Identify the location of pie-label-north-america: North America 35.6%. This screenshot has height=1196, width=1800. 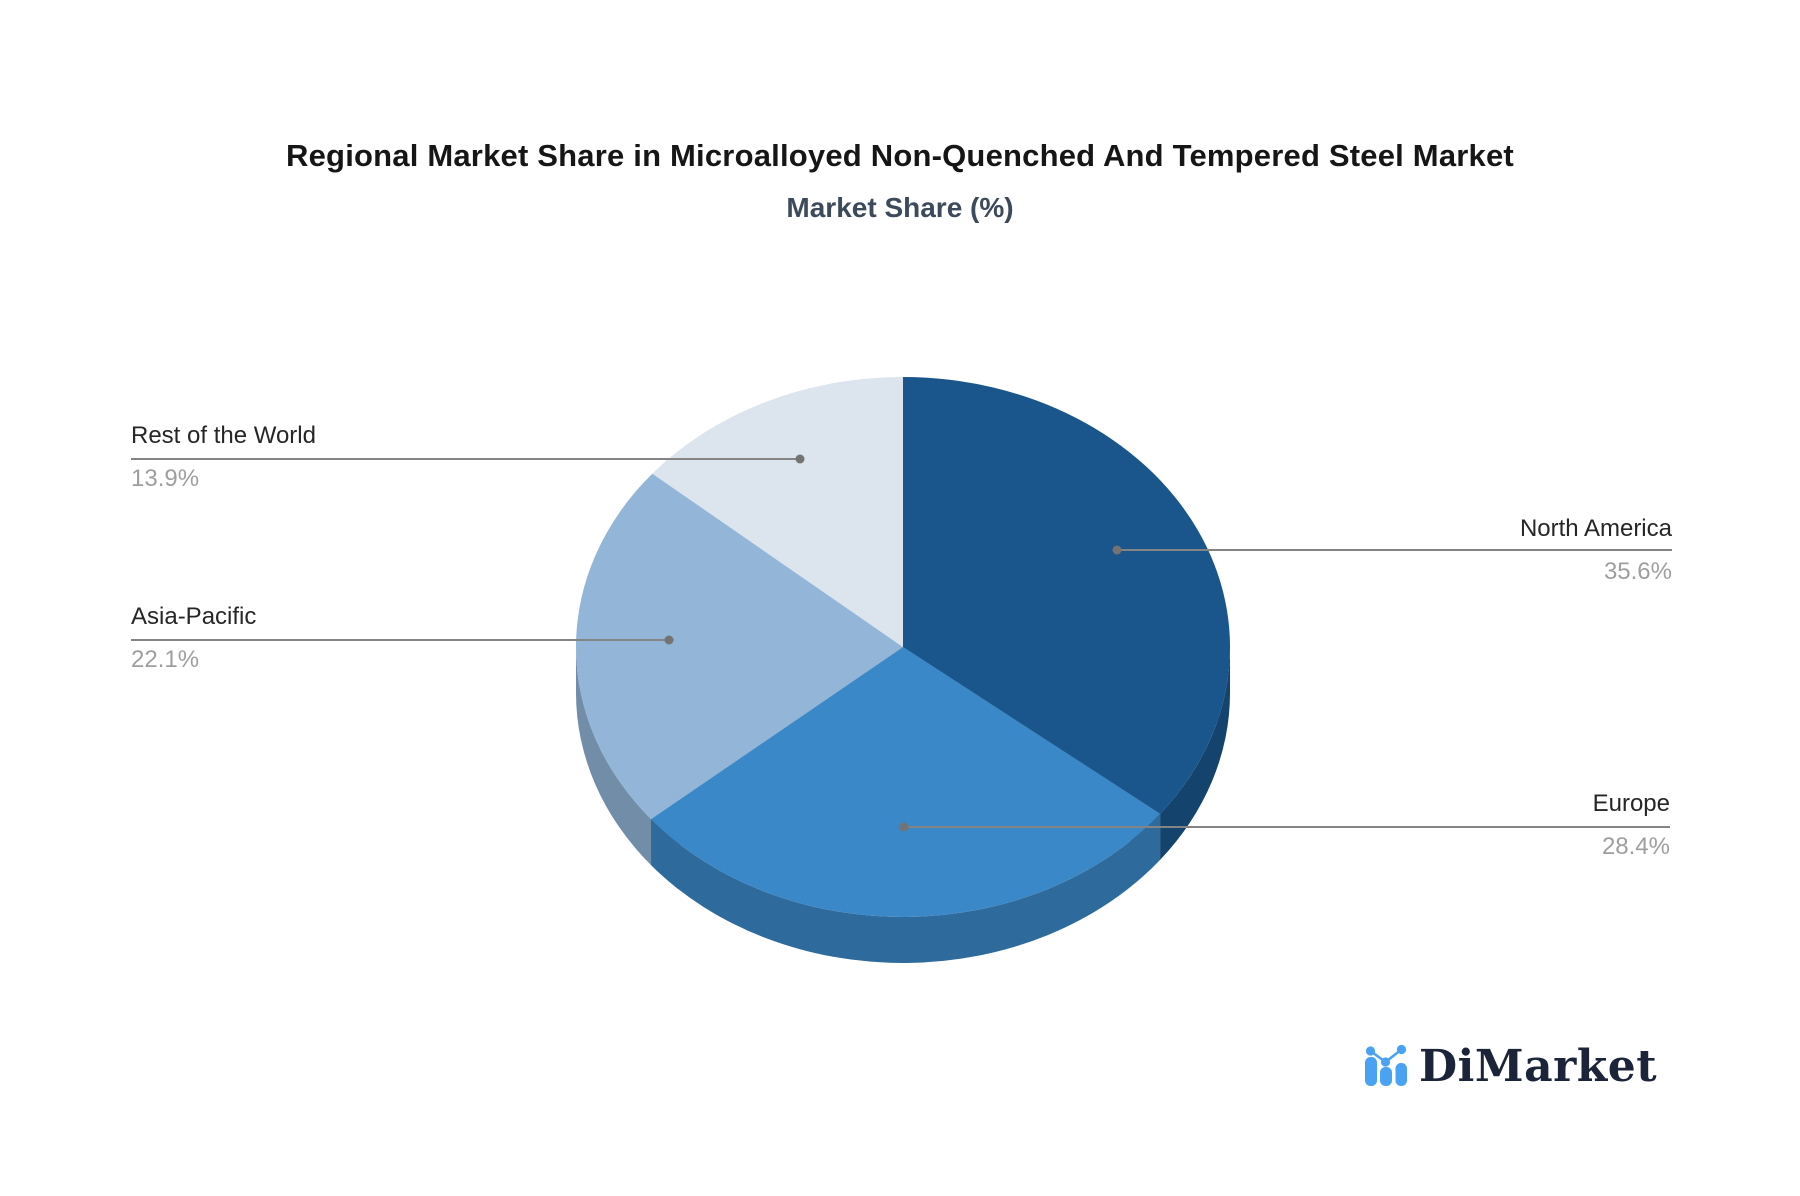
(1596, 550).